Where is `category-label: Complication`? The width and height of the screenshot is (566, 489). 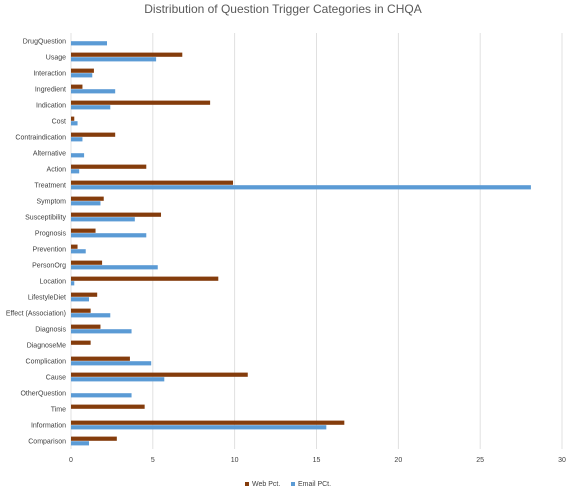
category-label: Complication is located at coordinates (46, 362).